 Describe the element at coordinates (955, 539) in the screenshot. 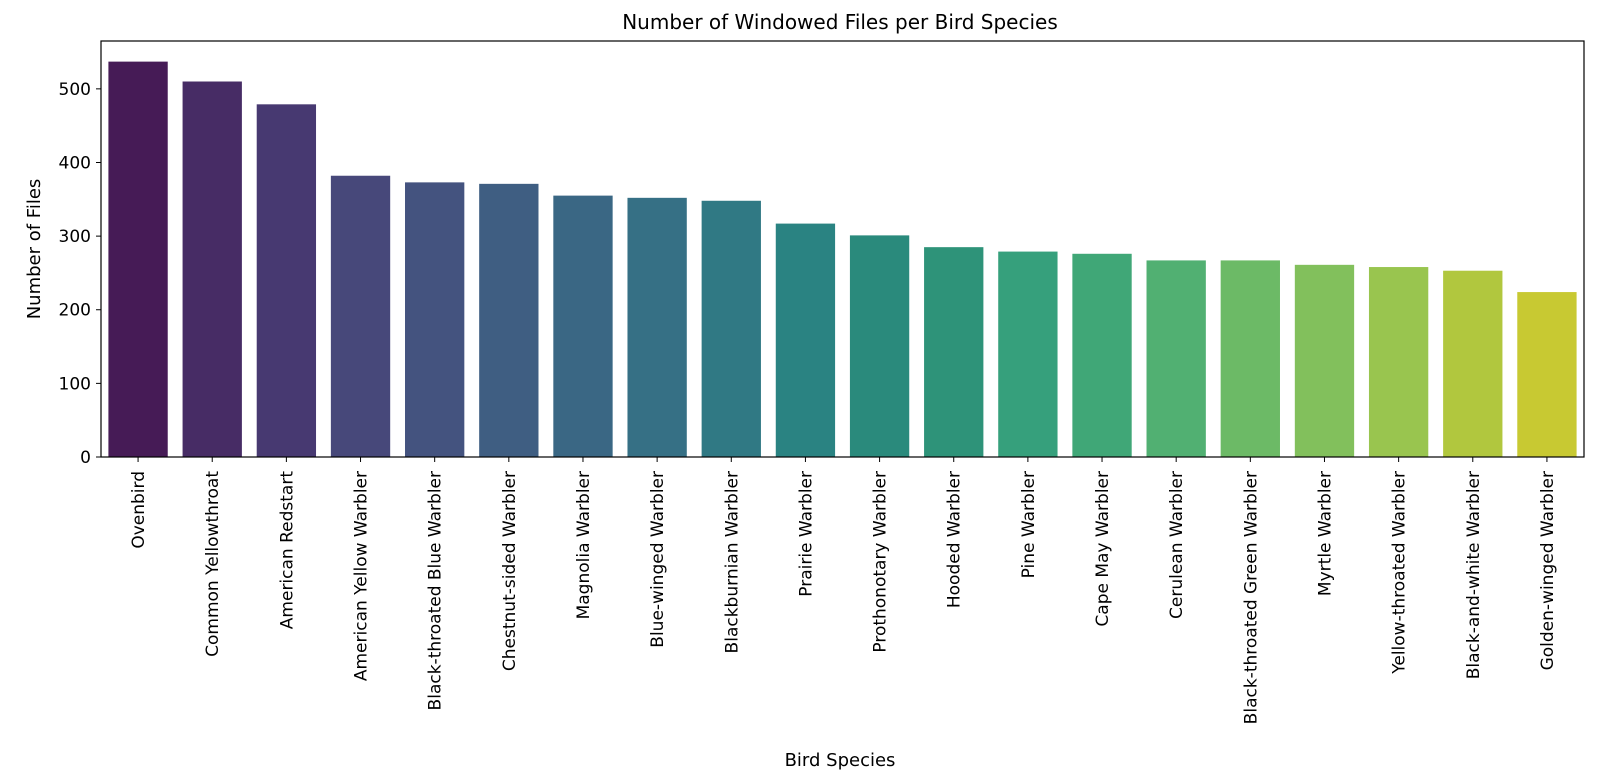

I see `x-tick-label: Hooded Warbler` at that location.